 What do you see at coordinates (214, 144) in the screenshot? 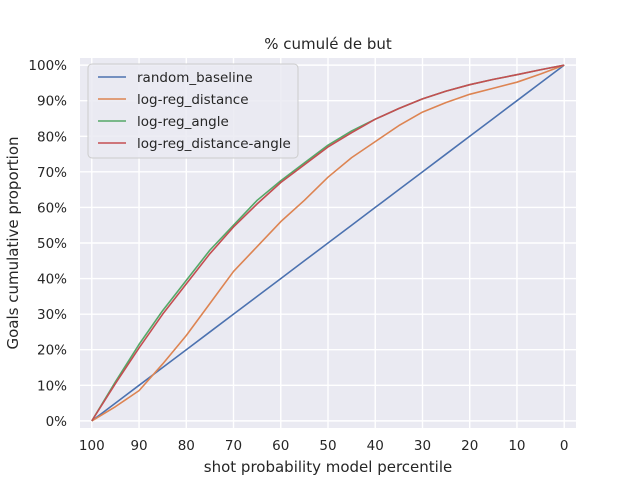
I see `legend-label: log-reg_distance-angle` at bounding box center [214, 144].